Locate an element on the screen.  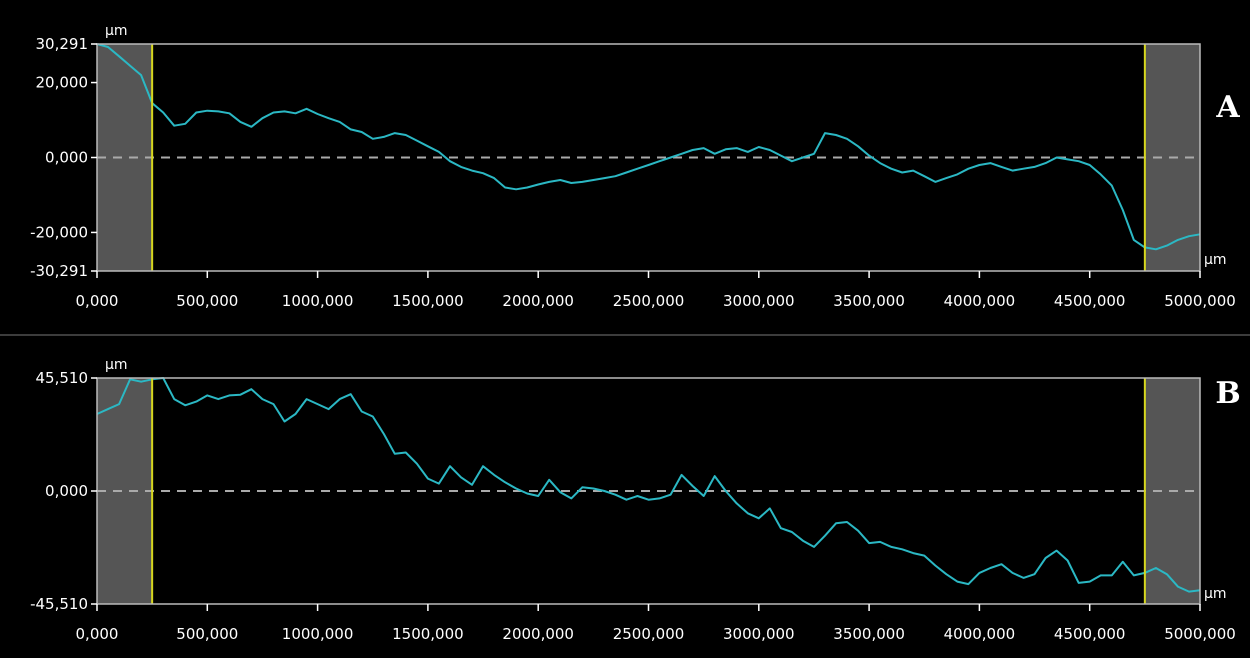
cutoff-zone-left is located at coordinates (125, 491).